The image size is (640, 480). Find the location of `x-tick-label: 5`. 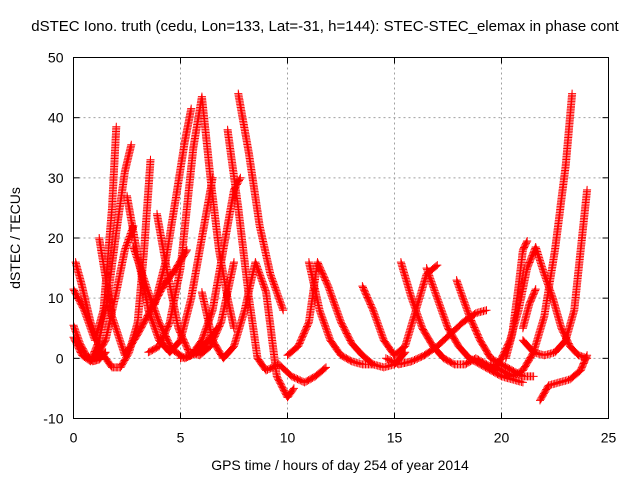

x-tick-label: 5 is located at coordinates (181, 438).